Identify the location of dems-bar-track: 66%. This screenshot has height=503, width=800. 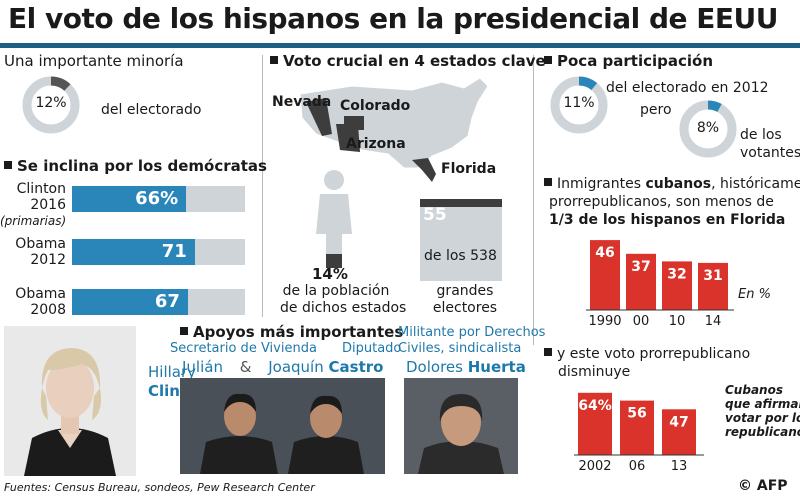
(158, 199).